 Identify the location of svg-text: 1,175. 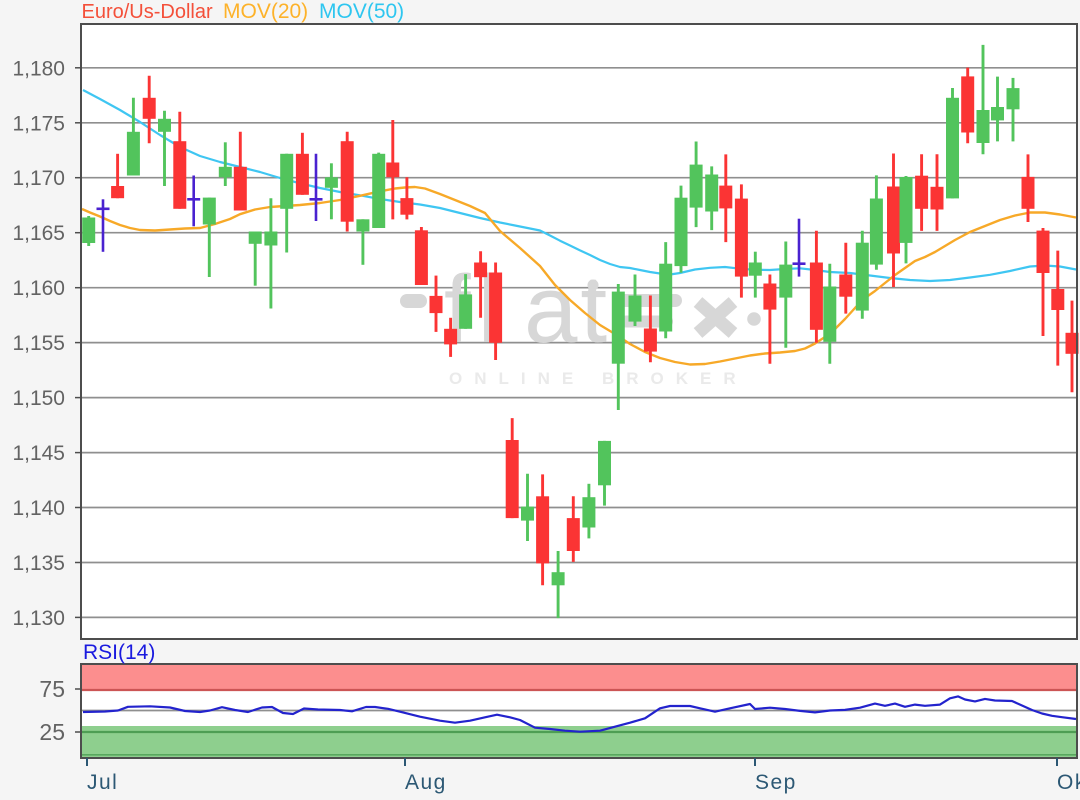
(38, 123).